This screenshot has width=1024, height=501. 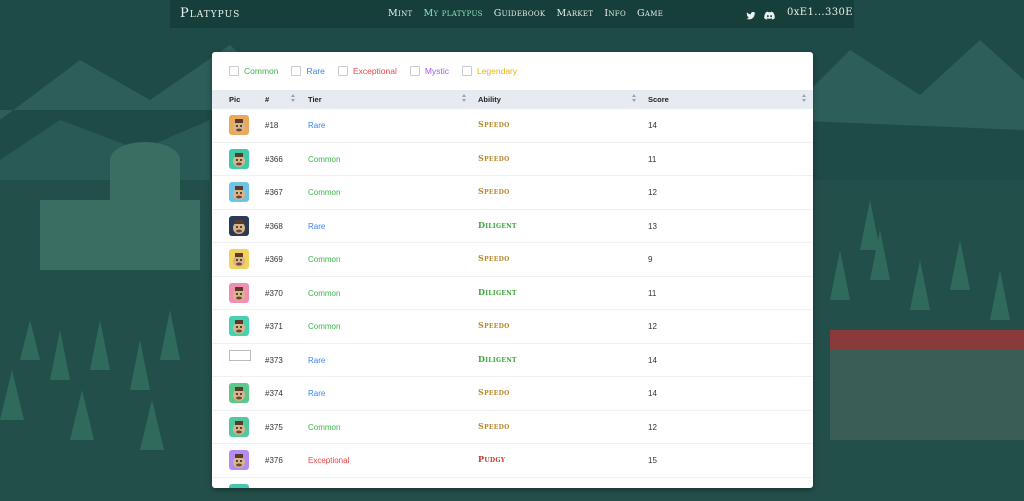 I want to click on nav-link-market: Market, so click(x=575, y=13).